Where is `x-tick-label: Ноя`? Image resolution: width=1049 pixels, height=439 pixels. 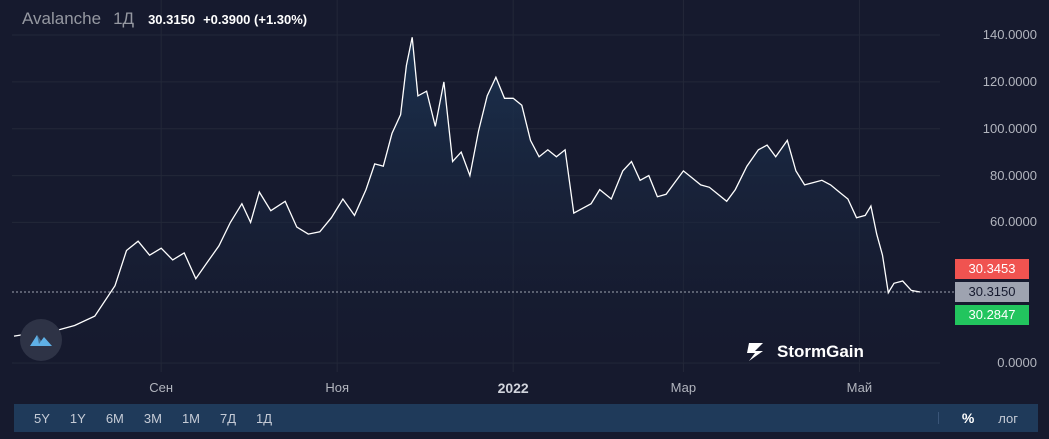
x-tick-label: Ноя is located at coordinates (337, 387).